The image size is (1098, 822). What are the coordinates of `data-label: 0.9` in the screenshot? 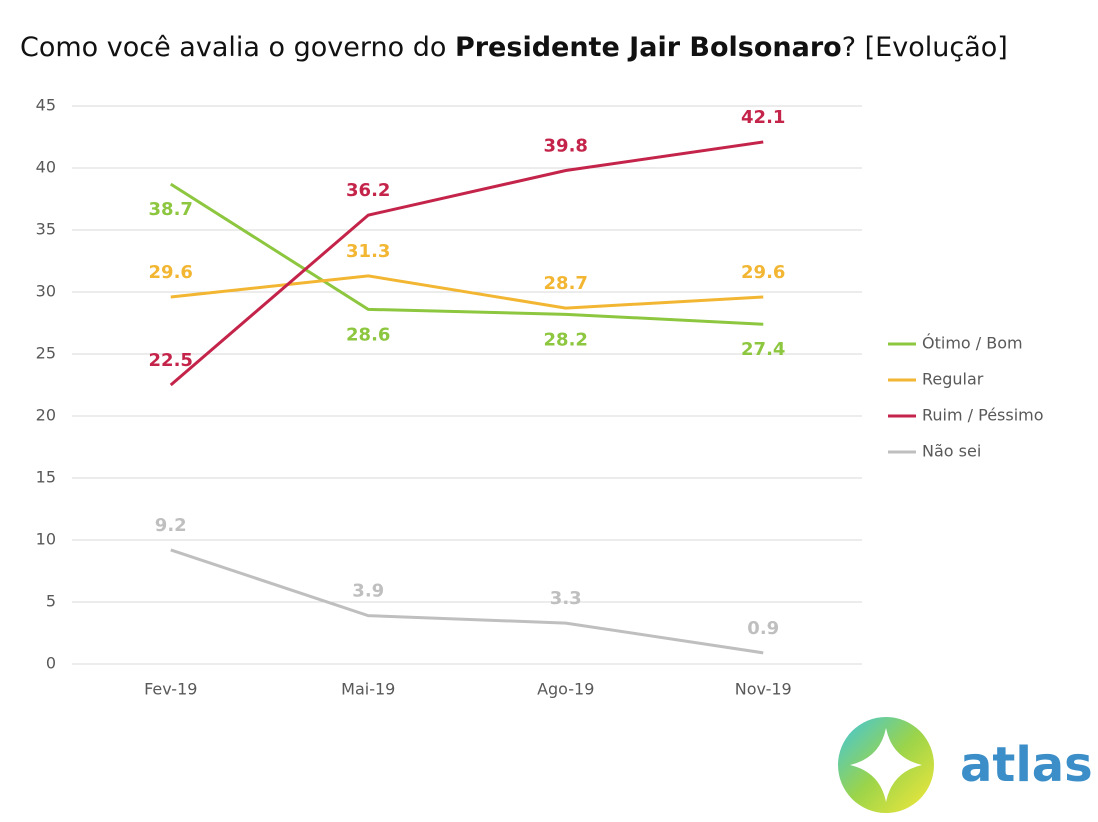 It's located at (763, 628).